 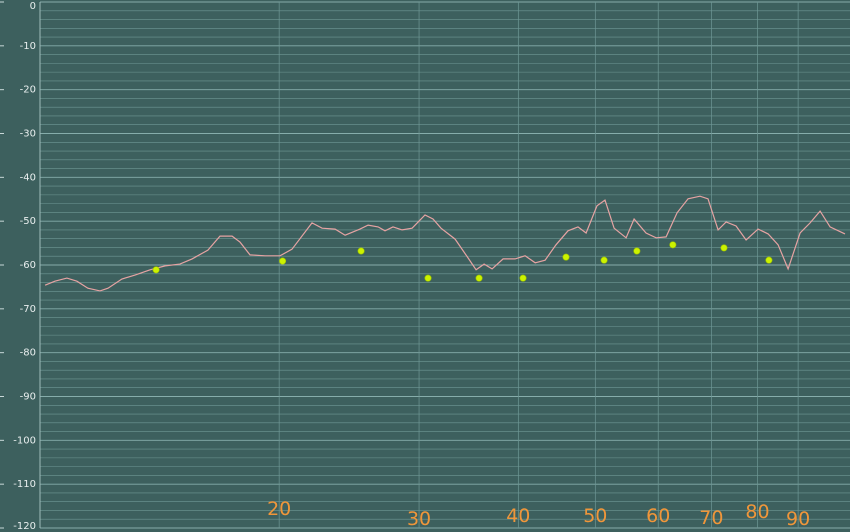 I want to click on x-tick-label: 50, so click(x=595, y=516).